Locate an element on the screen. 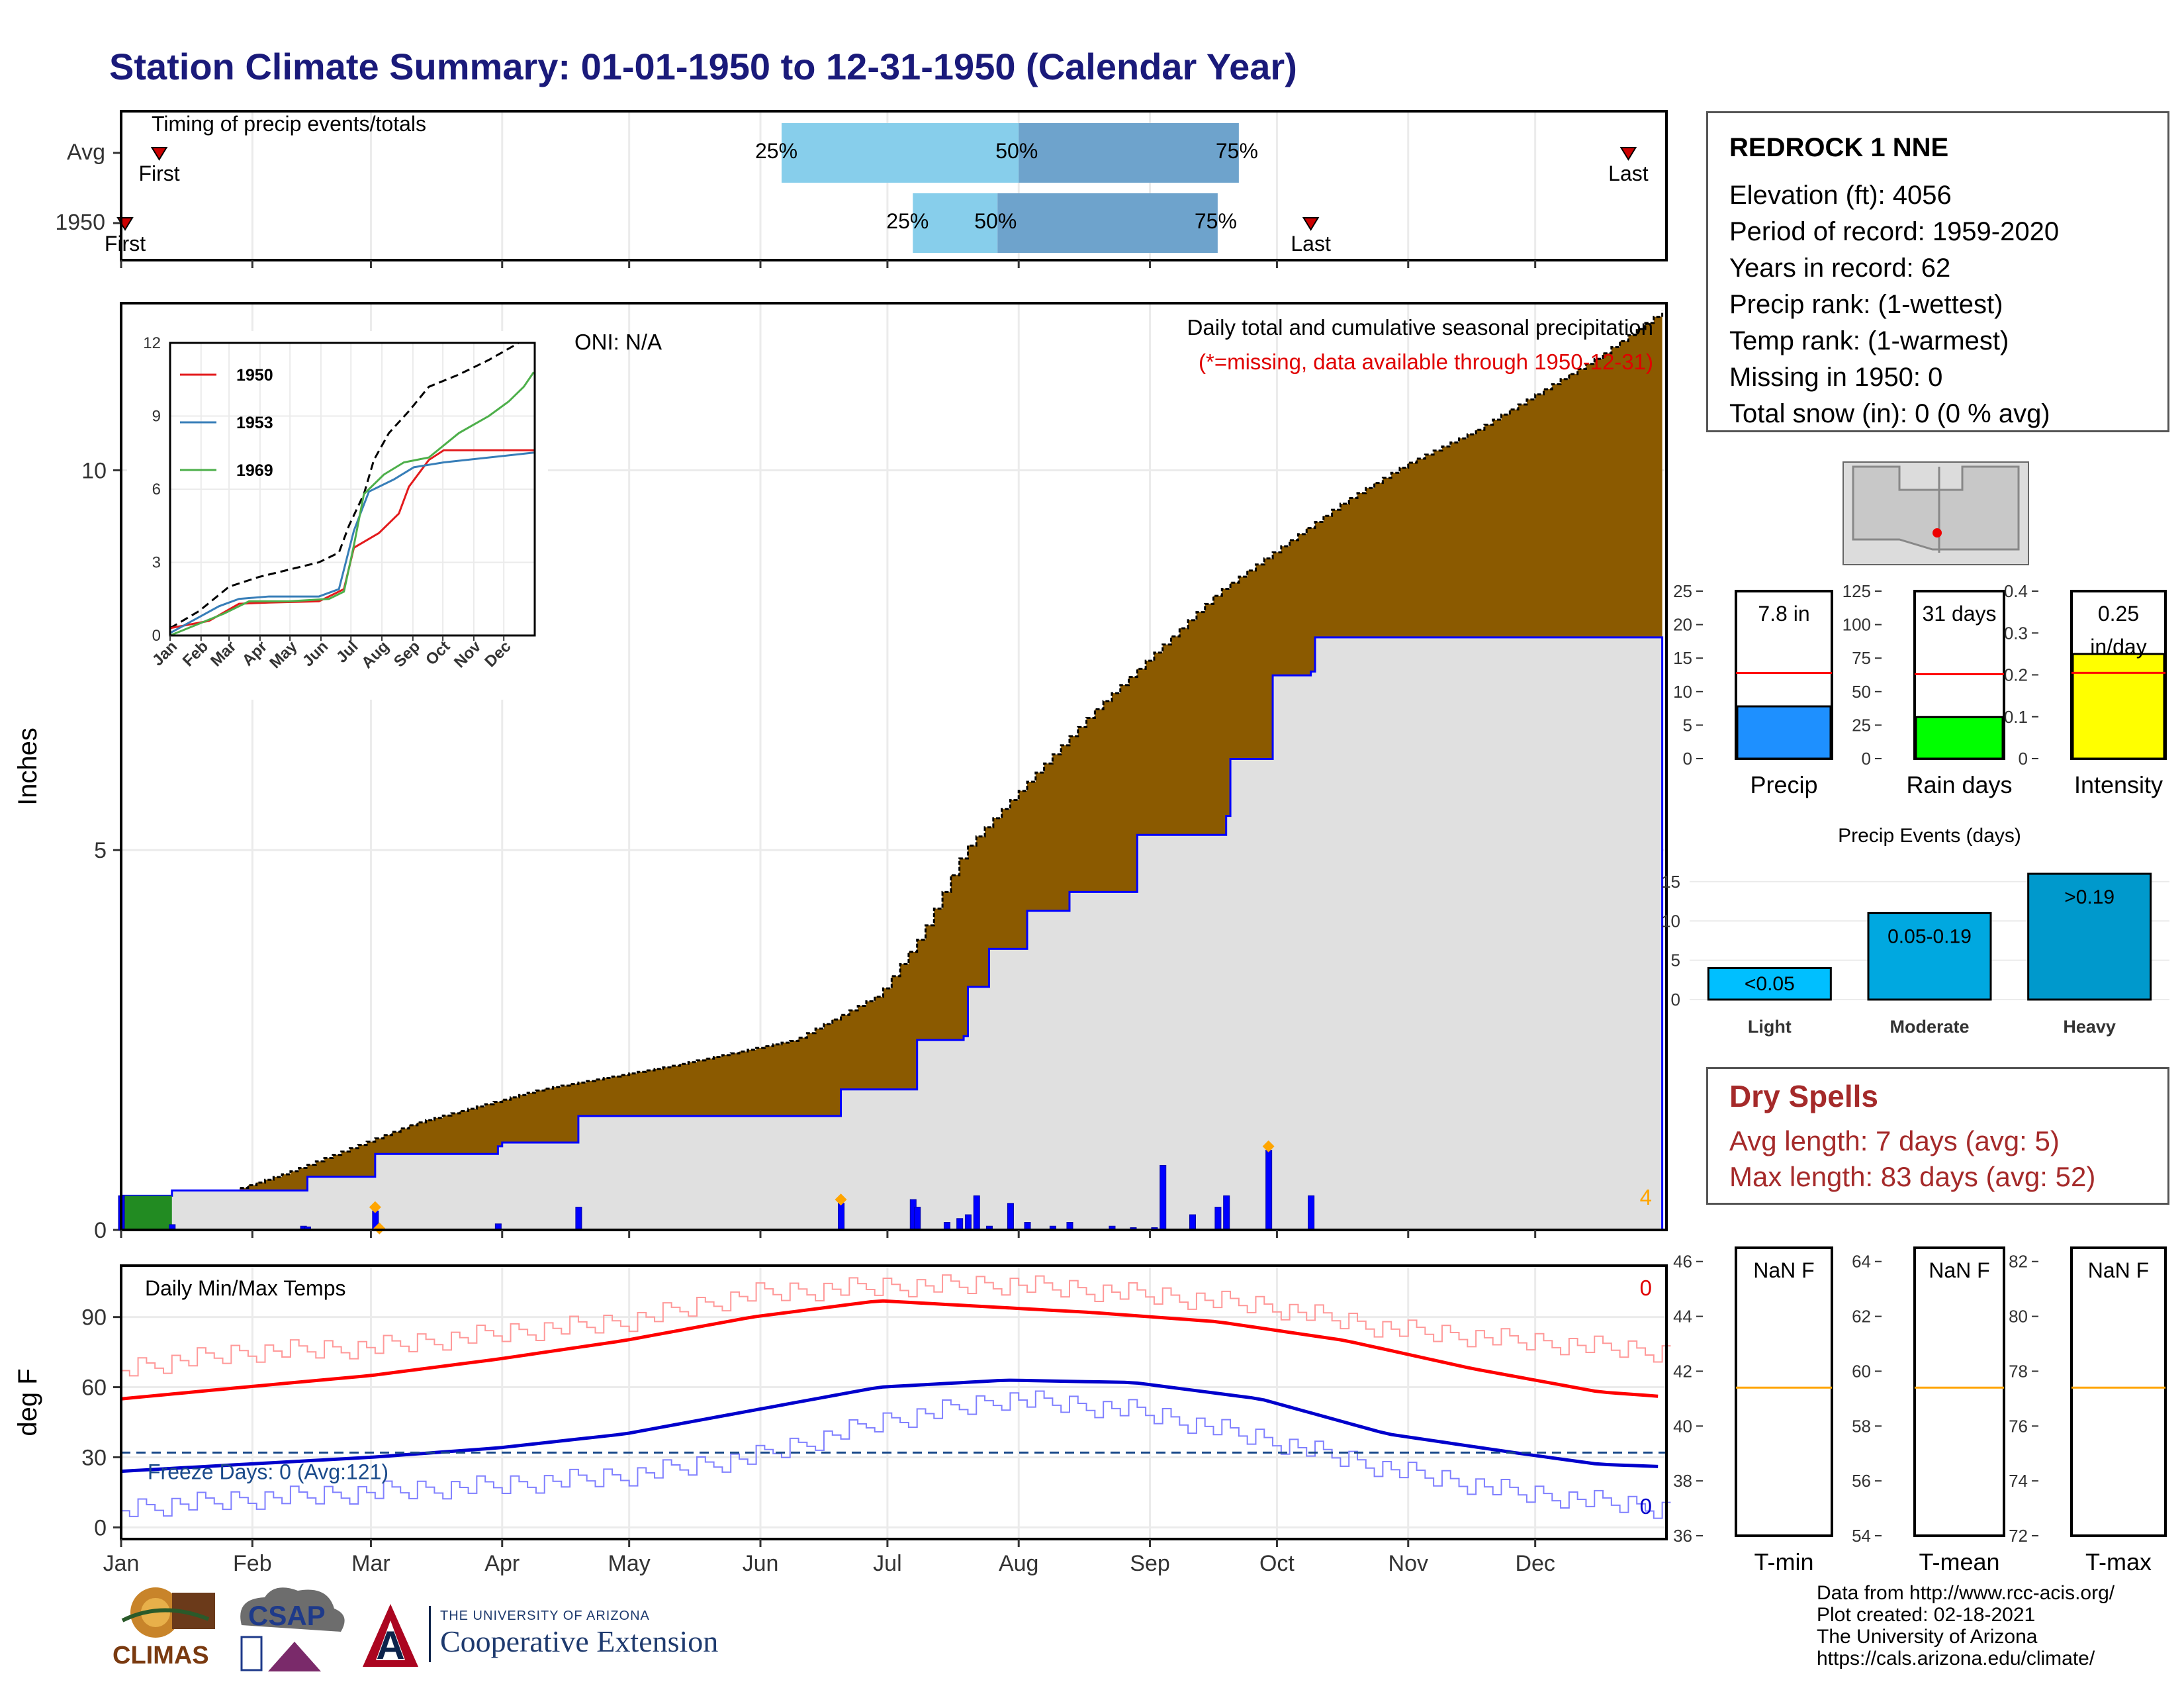 Image resolution: width=2184 pixels, height=1688 pixels. mini-y-tick-label: 62 is located at coordinates (1861, 1317).